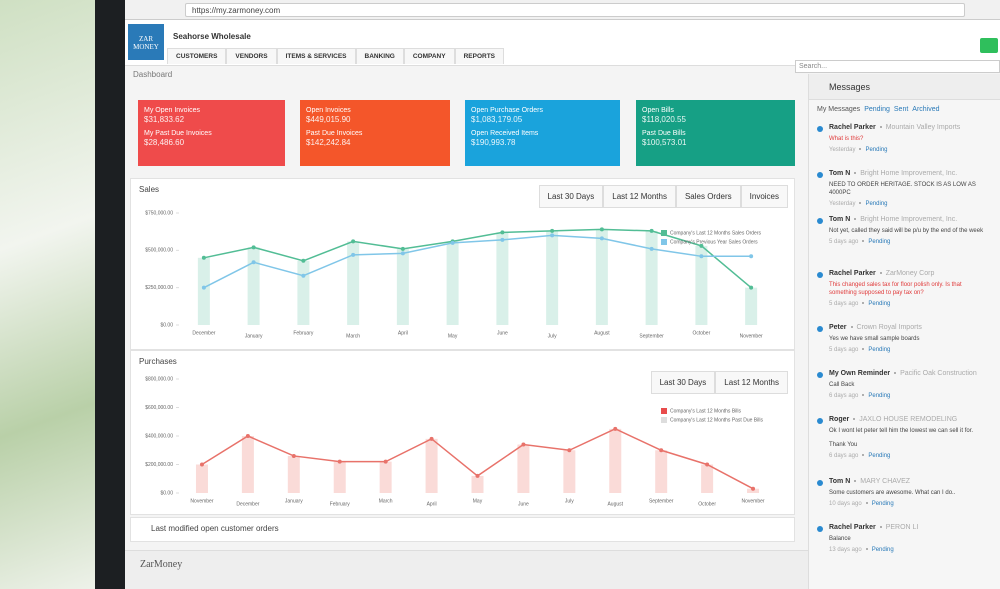 The width and height of the screenshot is (1000, 589). Describe the element at coordinates (938, 373) in the screenshot. I see `company: Pacific Oak Construction` at that location.